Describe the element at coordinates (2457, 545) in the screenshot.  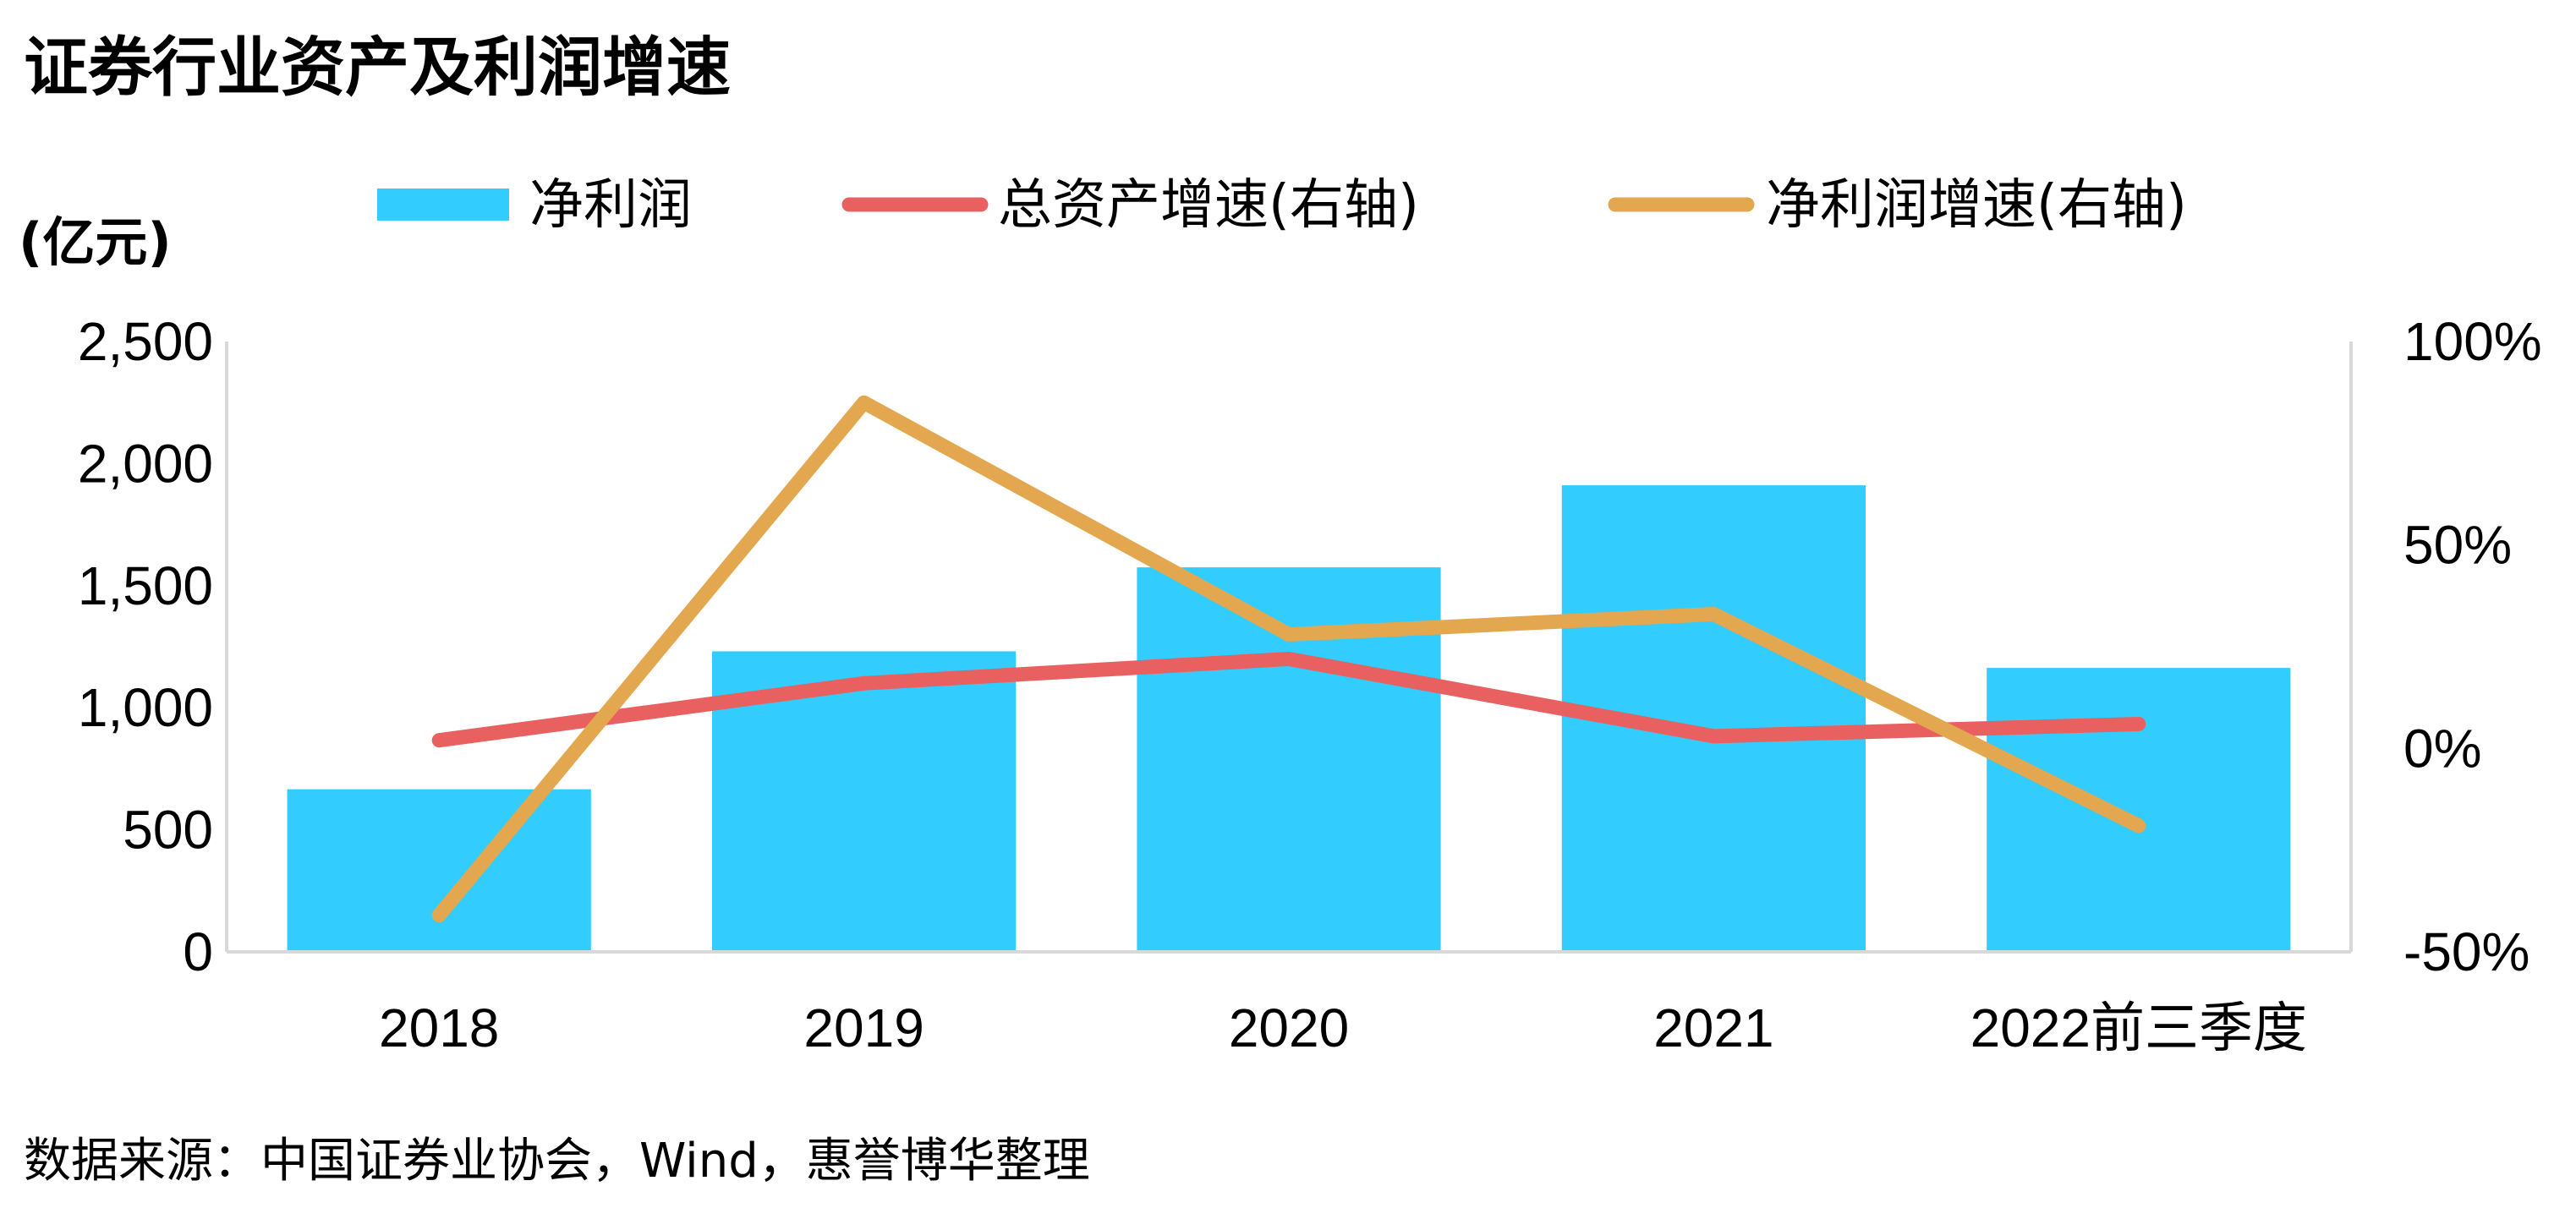
I see `y-right-tick-label: 50%` at that location.